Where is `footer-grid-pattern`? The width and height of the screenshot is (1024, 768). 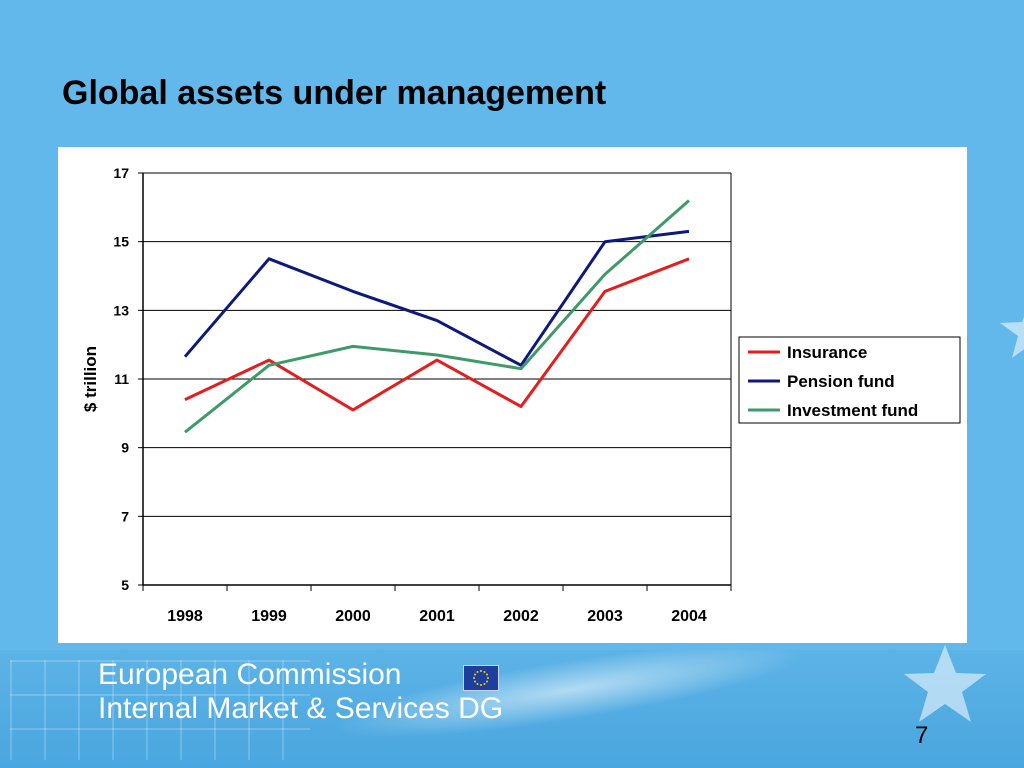 footer-grid-pattern is located at coordinates (160, 710).